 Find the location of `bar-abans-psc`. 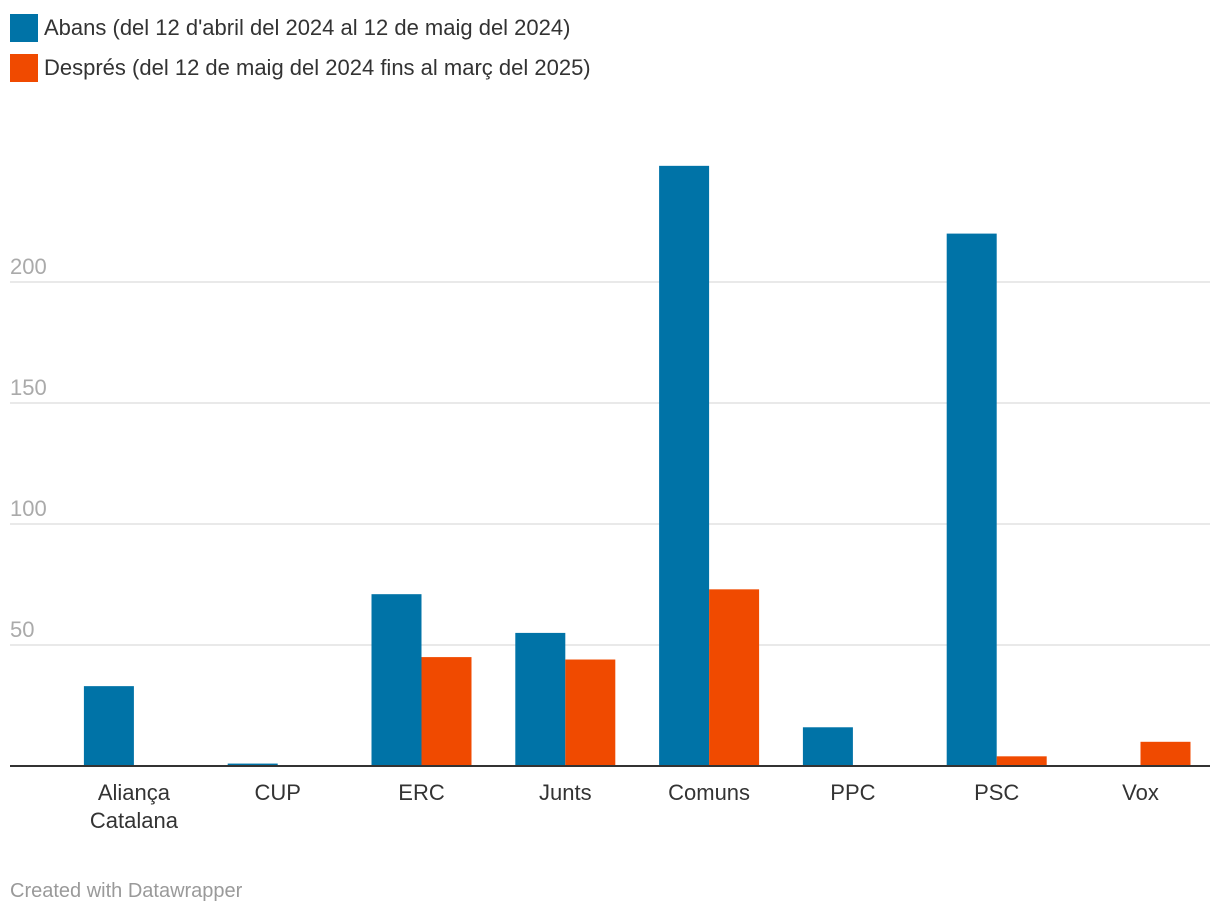

bar-abans-psc is located at coordinates (971, 500).